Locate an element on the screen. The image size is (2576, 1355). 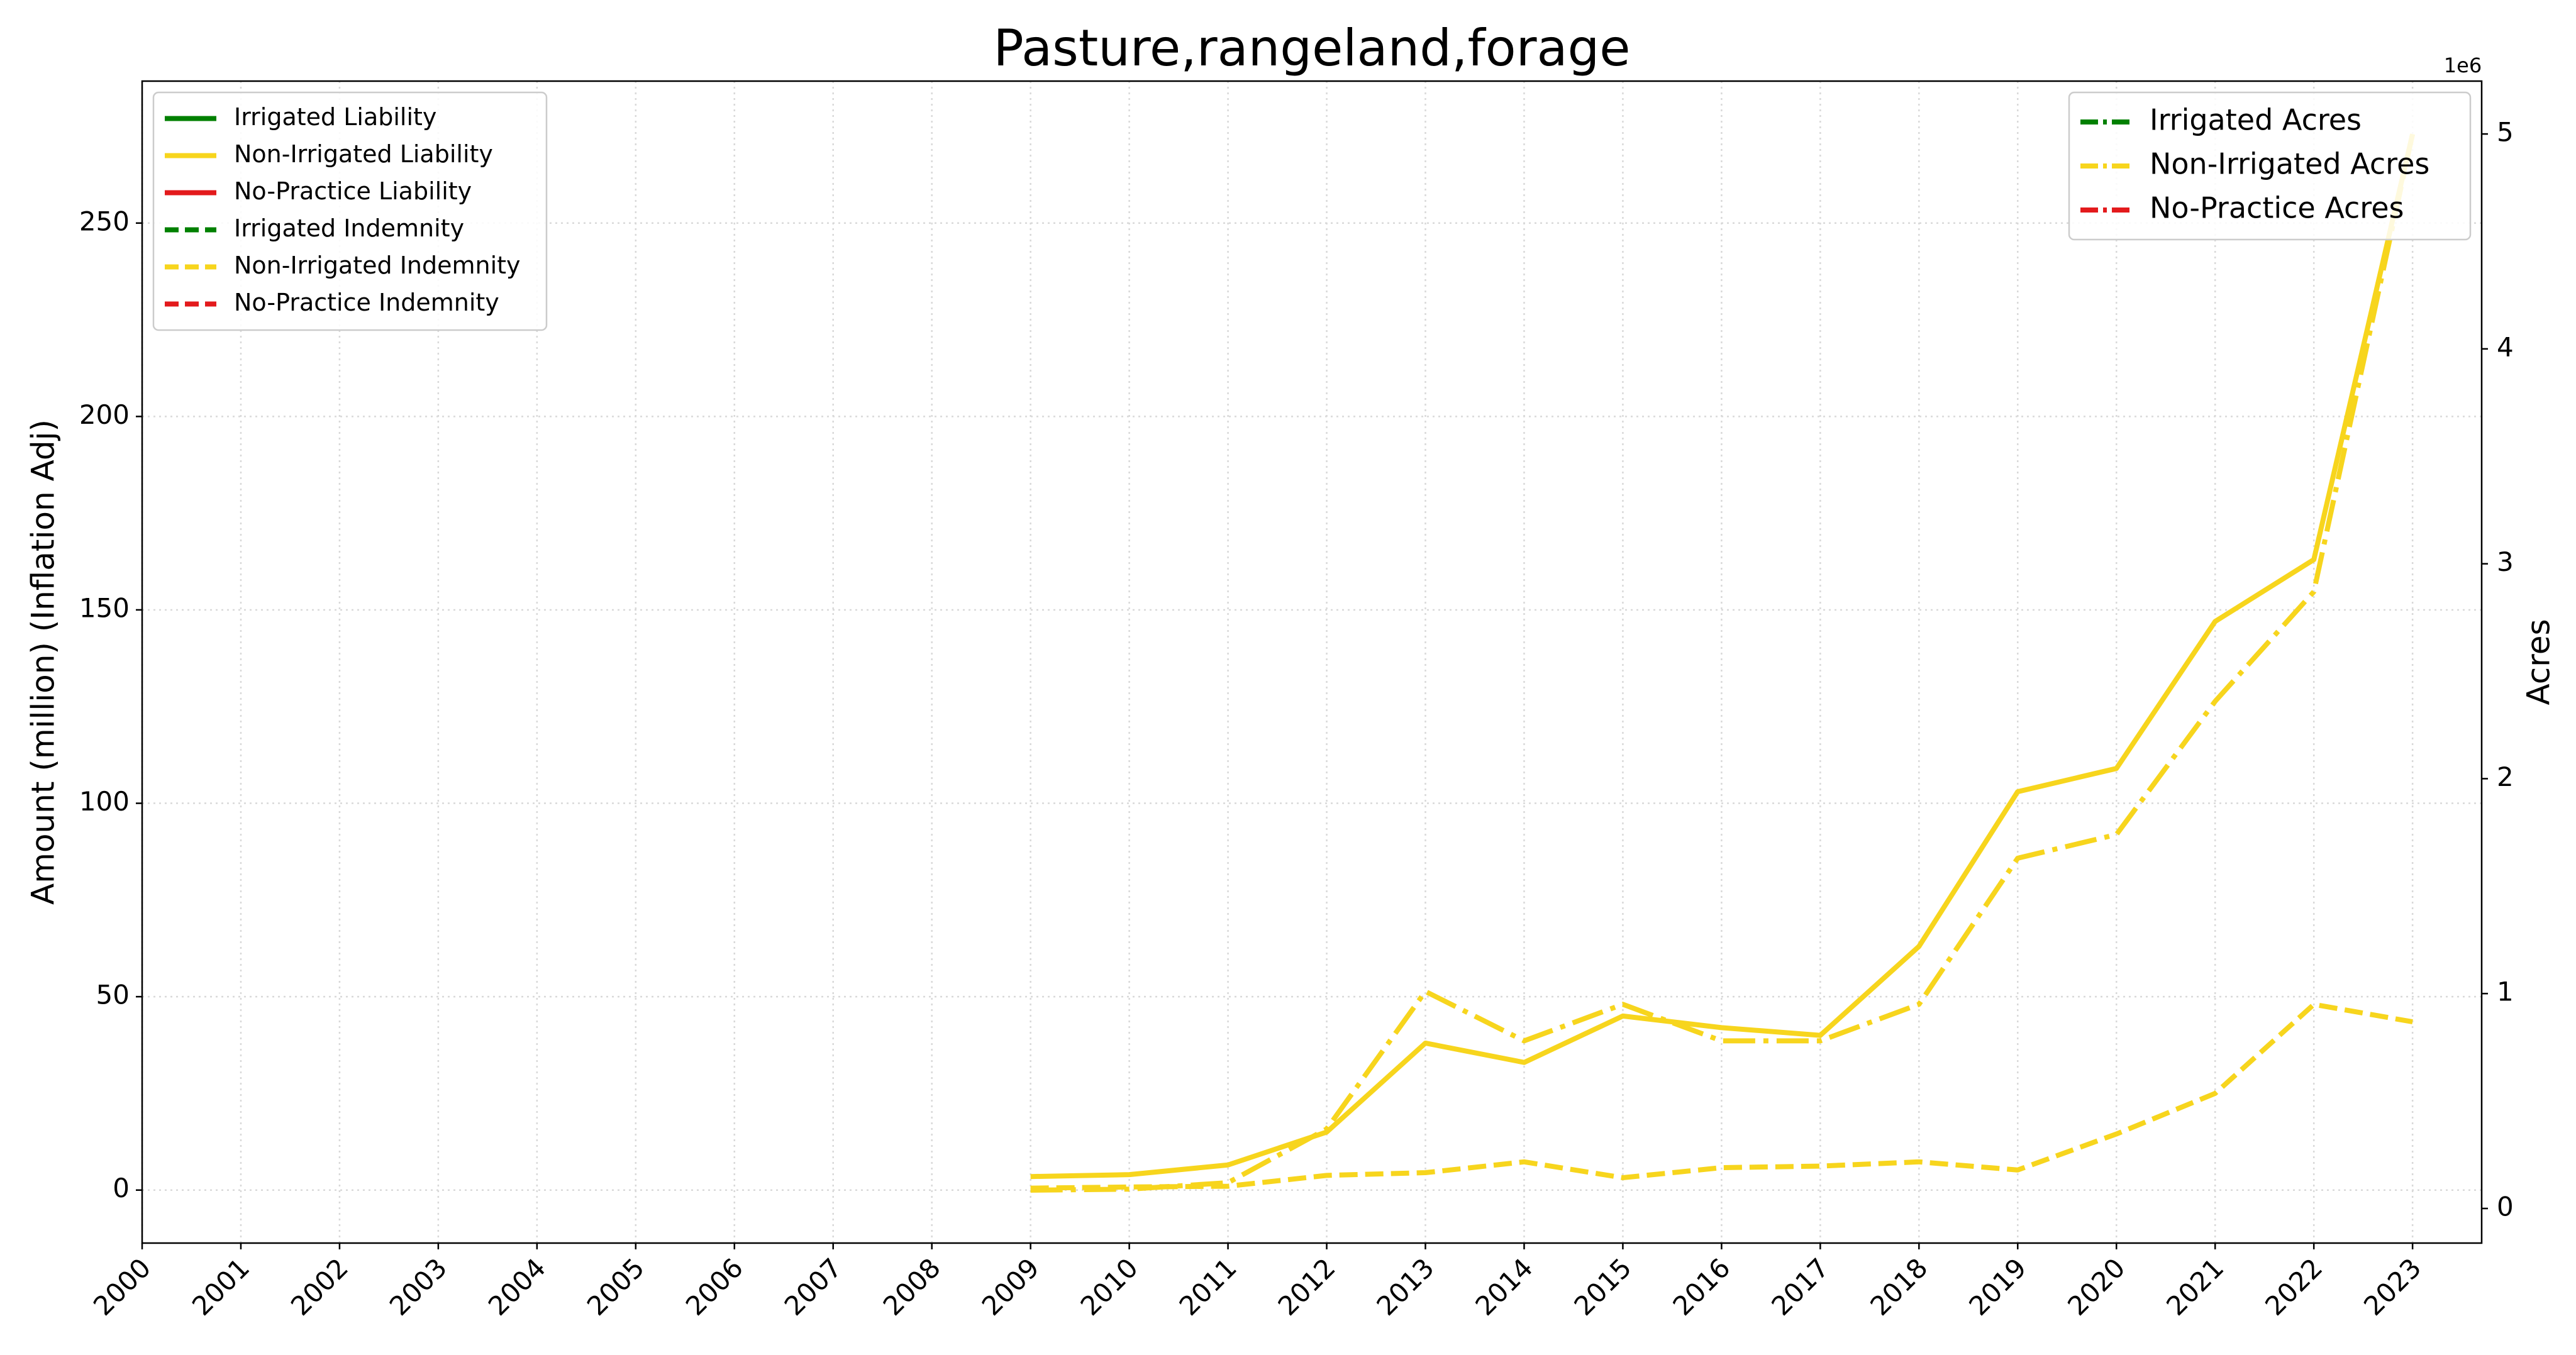
legend-label: Irrigated Indemnity is located at coordinates (349, 228).